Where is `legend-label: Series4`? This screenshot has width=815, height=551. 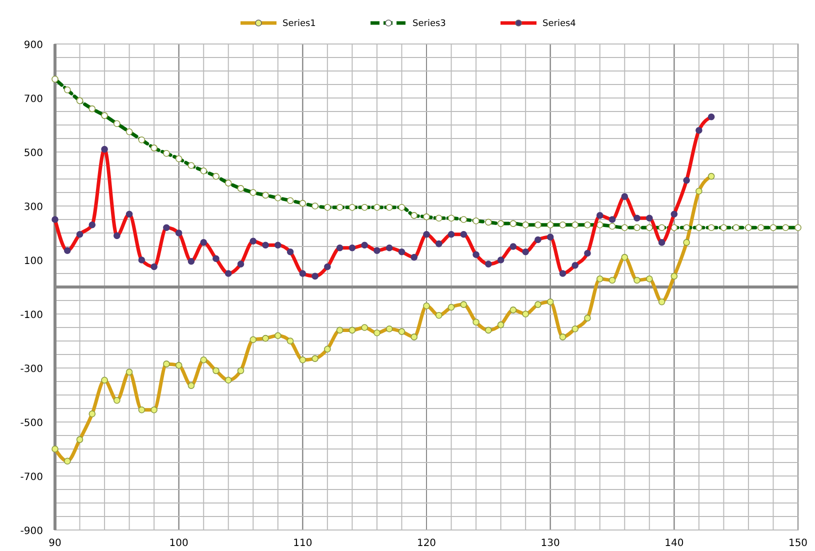 legend-label: Series4 is located at coordinates (559, 24).